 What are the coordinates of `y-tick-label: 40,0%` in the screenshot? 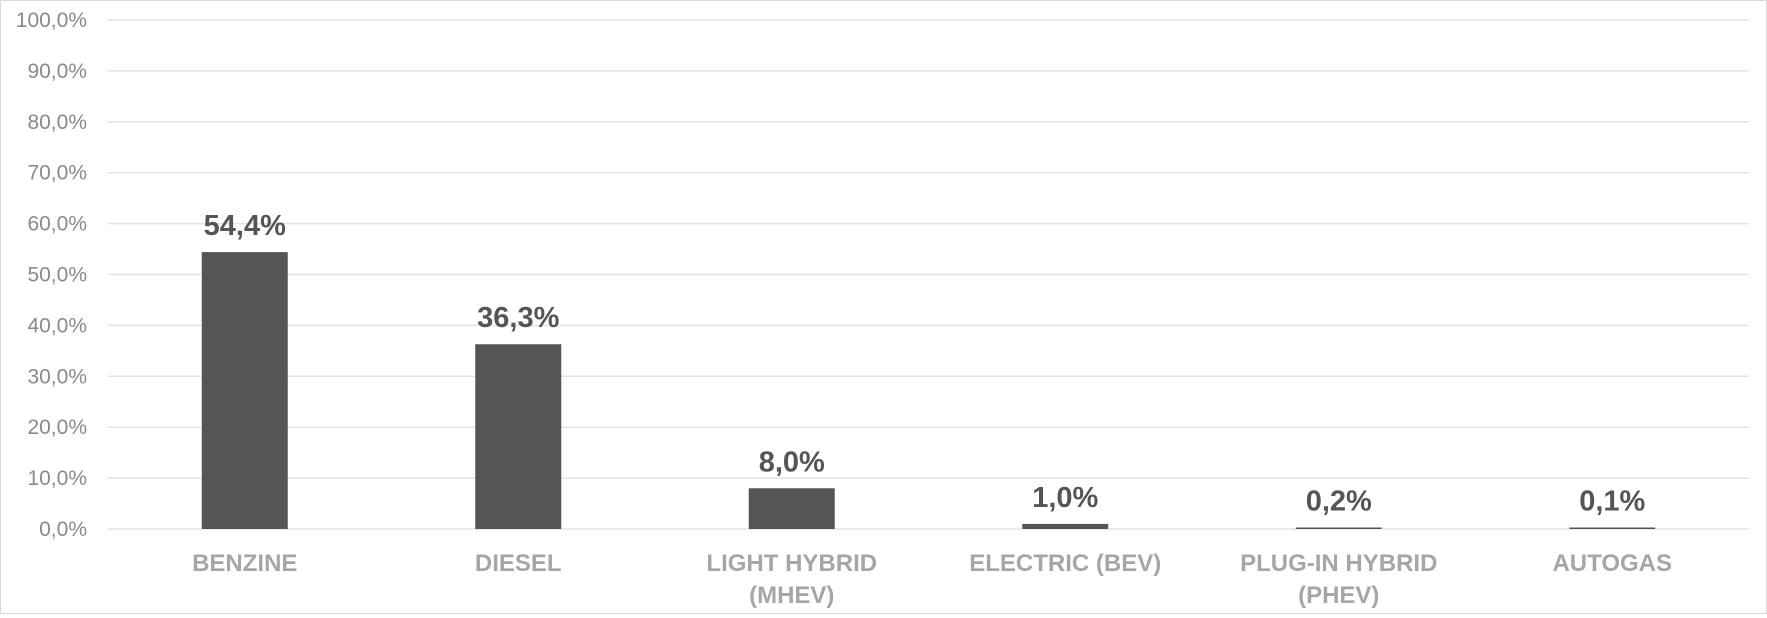 It's located at (57, 325).